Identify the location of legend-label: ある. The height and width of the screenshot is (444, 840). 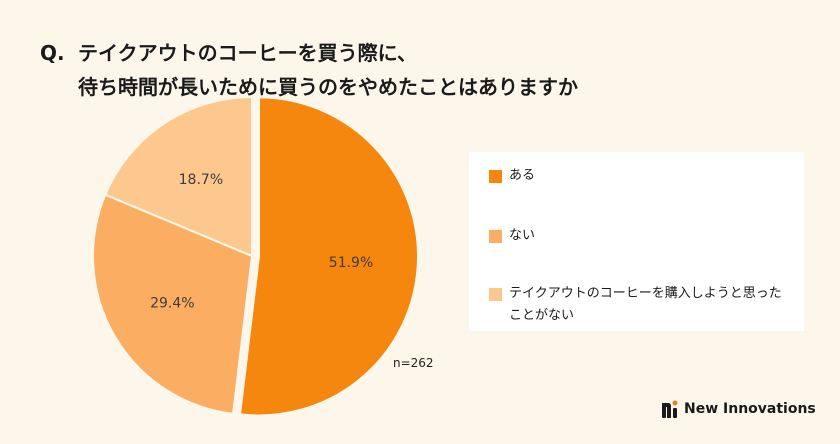
(522, 175).